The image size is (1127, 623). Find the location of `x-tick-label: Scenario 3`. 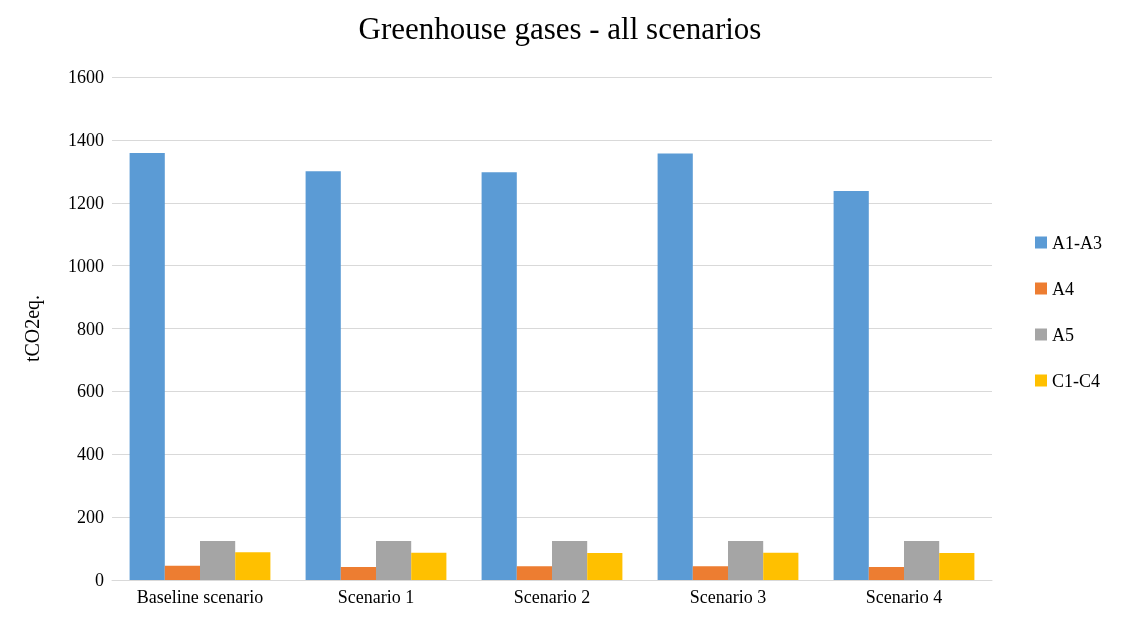

x-tick-label: Scenario 3 is located at coordinates (728, 597).